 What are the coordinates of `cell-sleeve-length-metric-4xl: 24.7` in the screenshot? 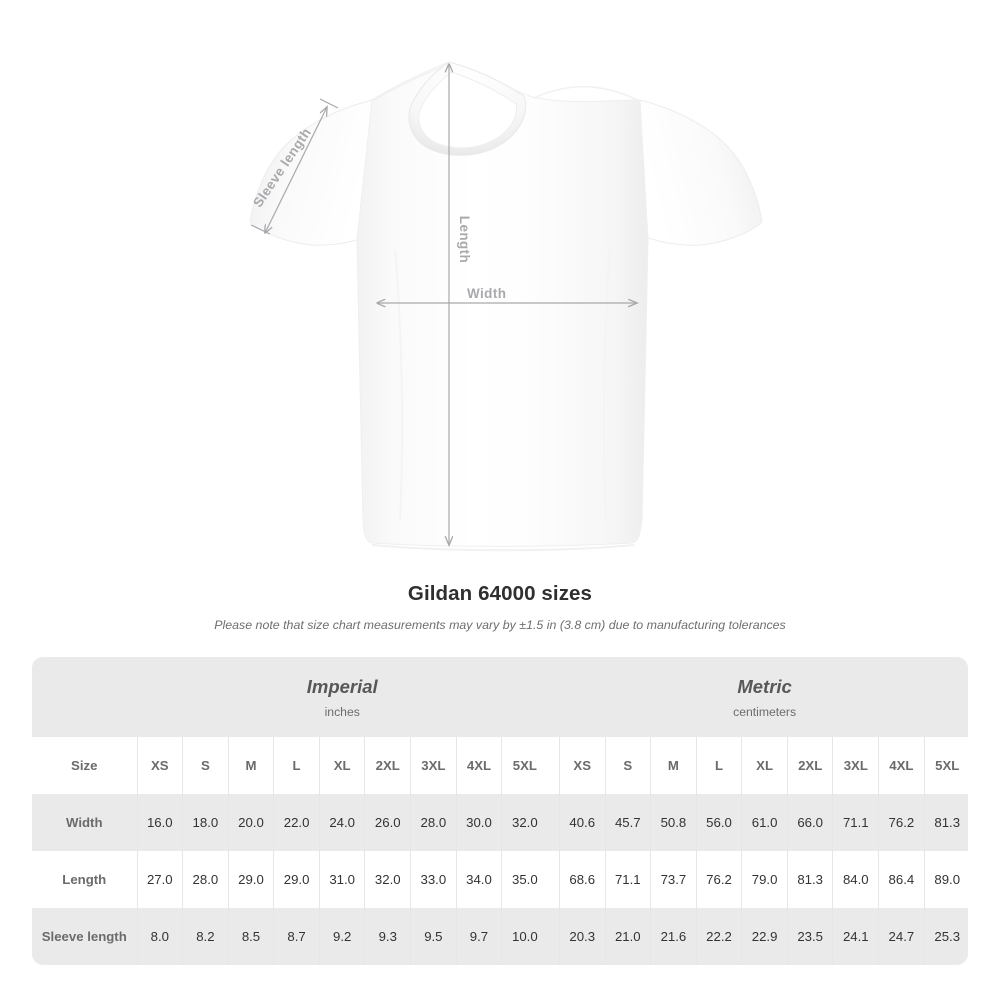 It's located at (901, 936).